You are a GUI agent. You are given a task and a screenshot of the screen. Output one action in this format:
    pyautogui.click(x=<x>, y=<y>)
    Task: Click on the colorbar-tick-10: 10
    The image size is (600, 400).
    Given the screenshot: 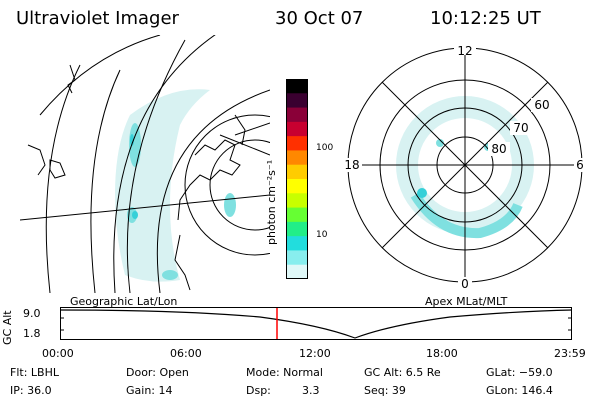 What is the action you would take?
    pyautogui.click(x=322, y=235)
    